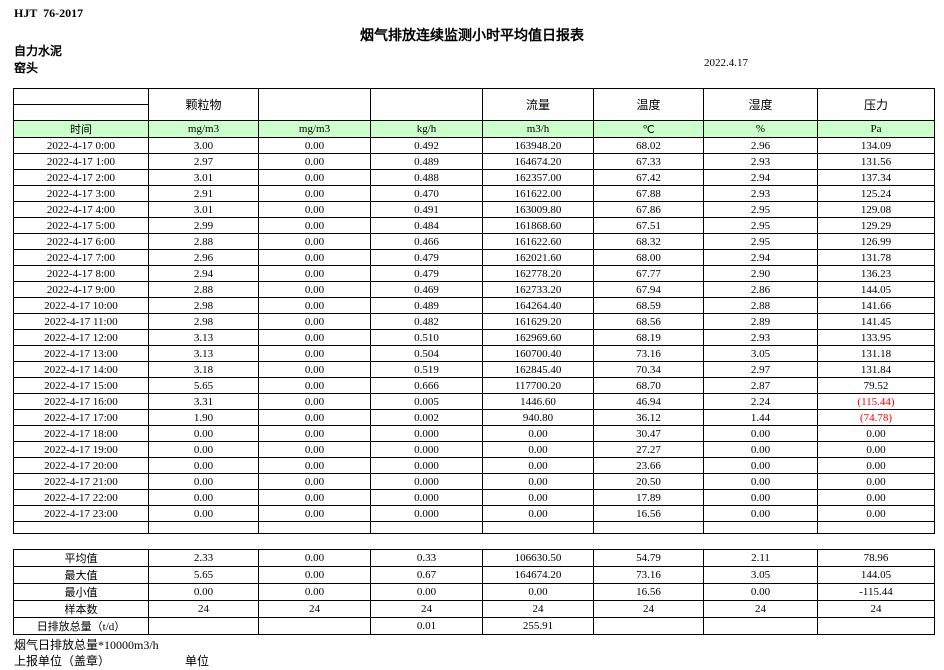 The image size is (944, 670). I want to click on value-cell: 30.47, so click(648, 433).